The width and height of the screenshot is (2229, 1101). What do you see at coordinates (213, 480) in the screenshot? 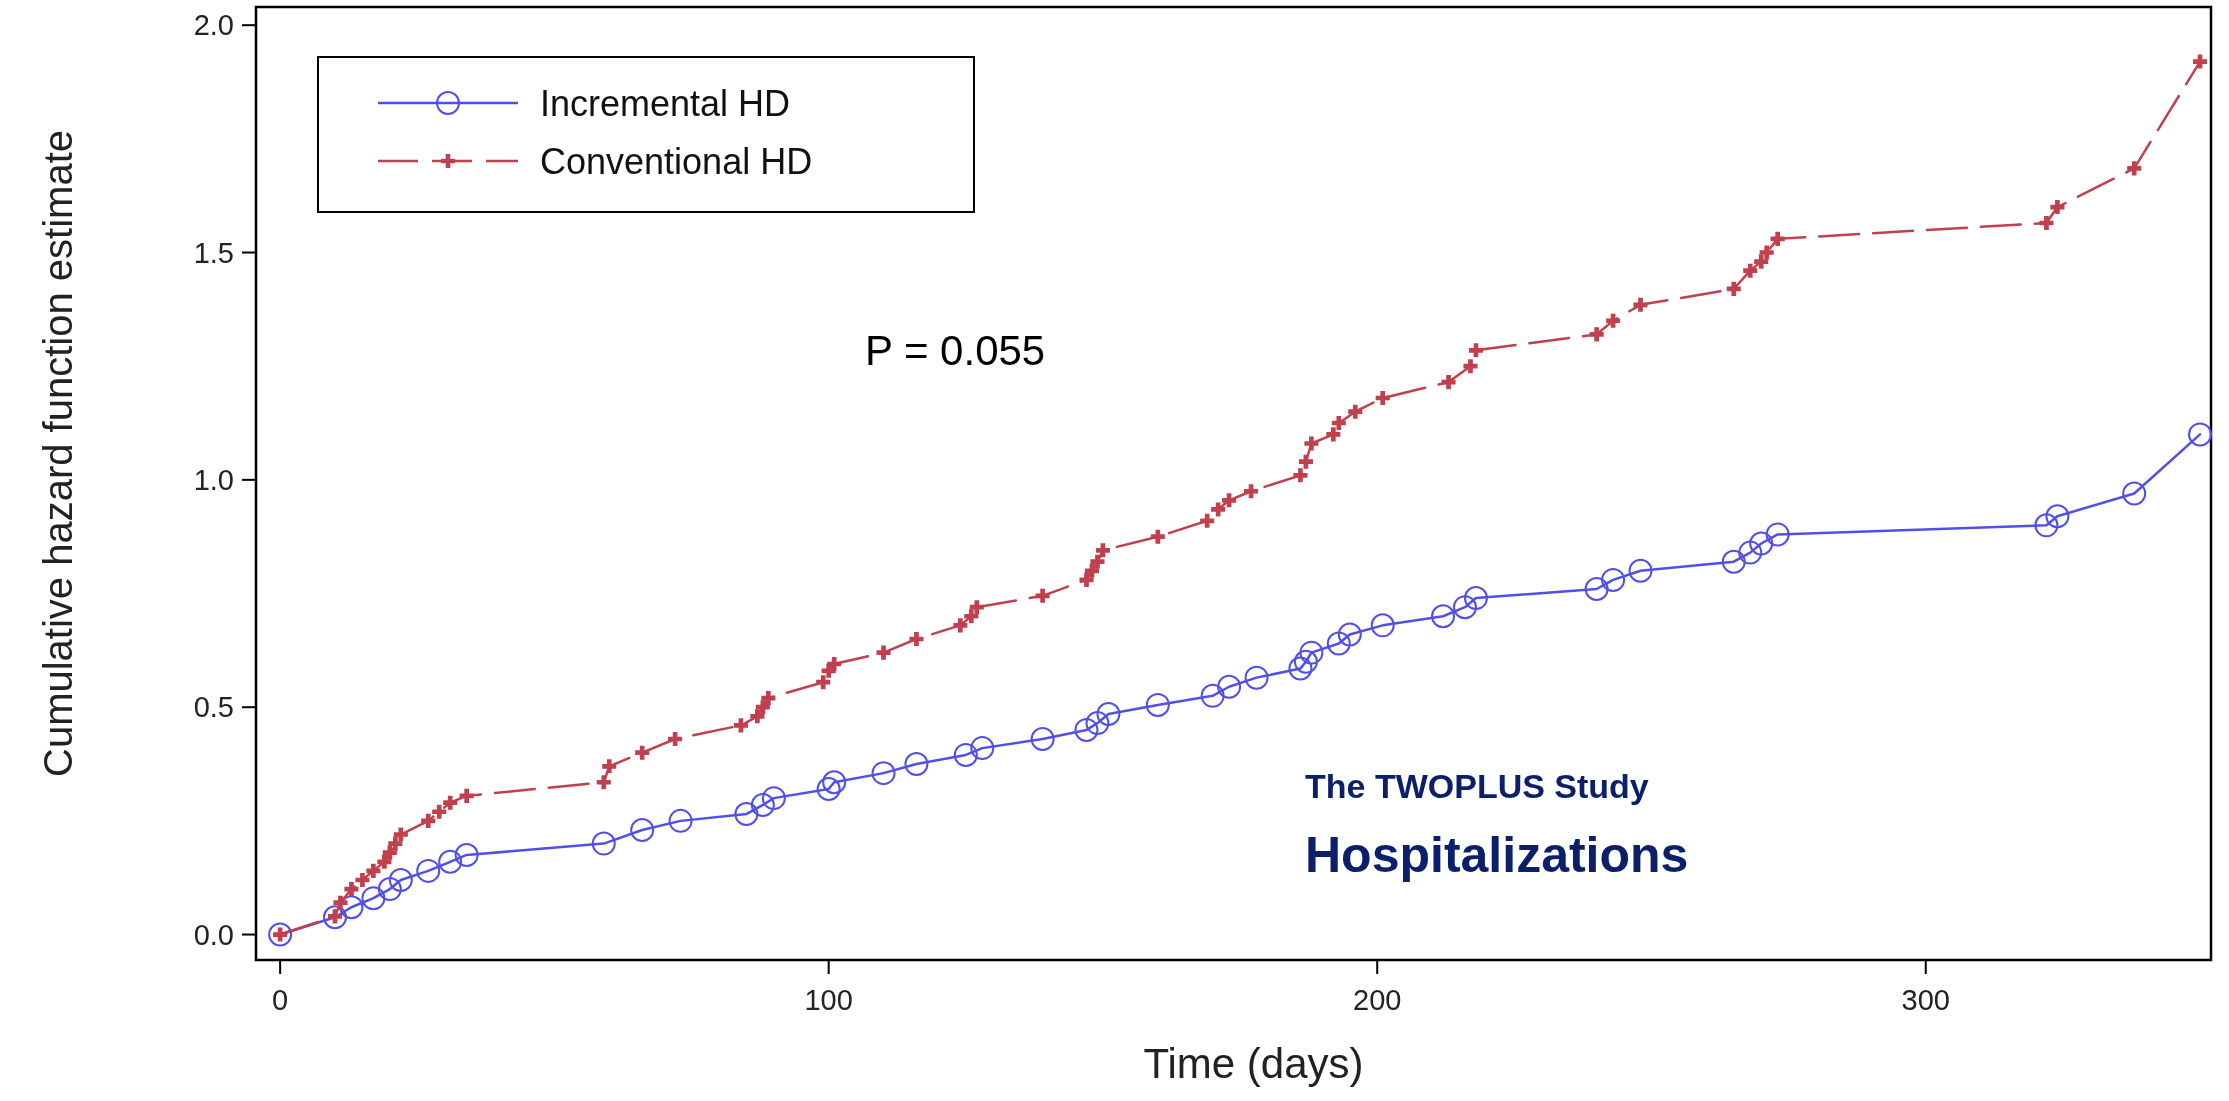
I see `y-tick-label: 1.0` at bounding box center [213, 480].